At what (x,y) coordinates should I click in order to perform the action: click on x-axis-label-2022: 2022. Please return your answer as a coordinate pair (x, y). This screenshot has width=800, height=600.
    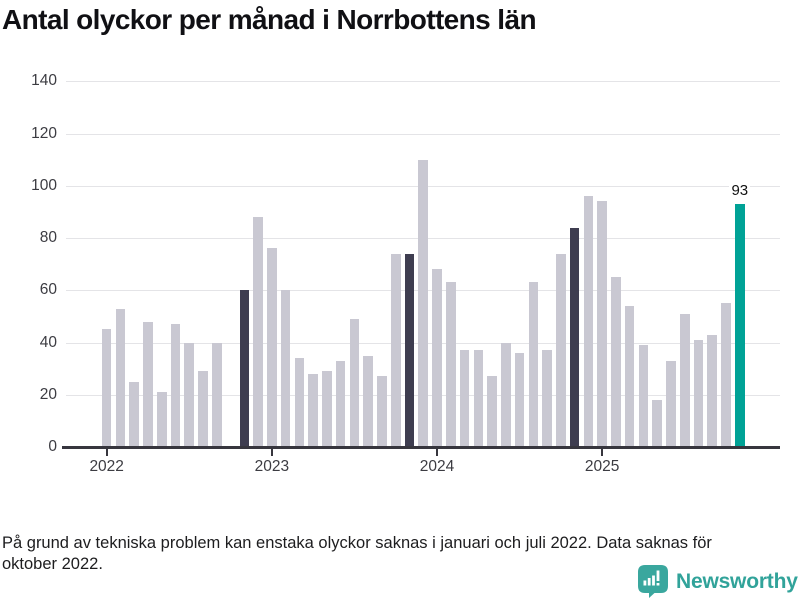
    Looking at the image, I should click on (106, 466).